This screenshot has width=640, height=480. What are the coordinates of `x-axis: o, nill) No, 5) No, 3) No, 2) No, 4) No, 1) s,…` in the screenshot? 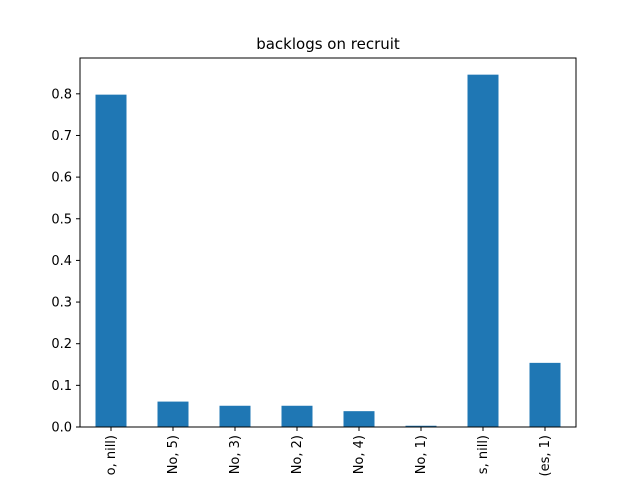 It's located at (328, 451).